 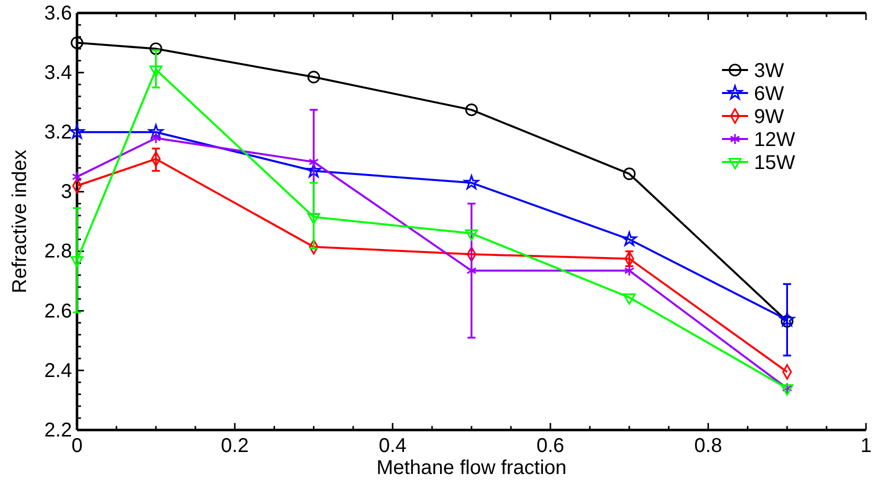 I want to click on y-tick-label: 3.4, so click(x=58, y=73).